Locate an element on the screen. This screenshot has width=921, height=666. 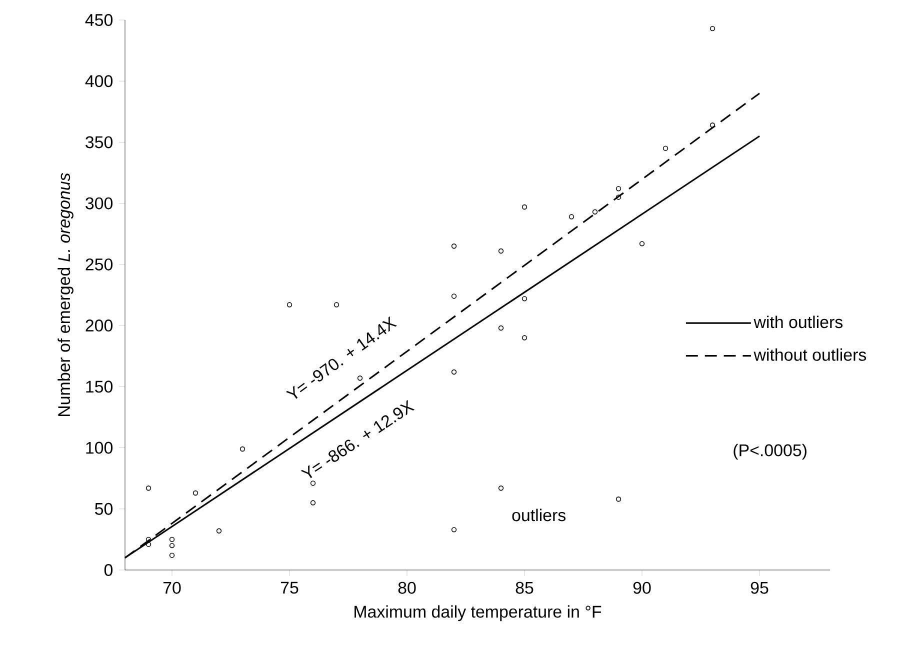
y-tick-label: 200 is located at coordinates (99, 326).